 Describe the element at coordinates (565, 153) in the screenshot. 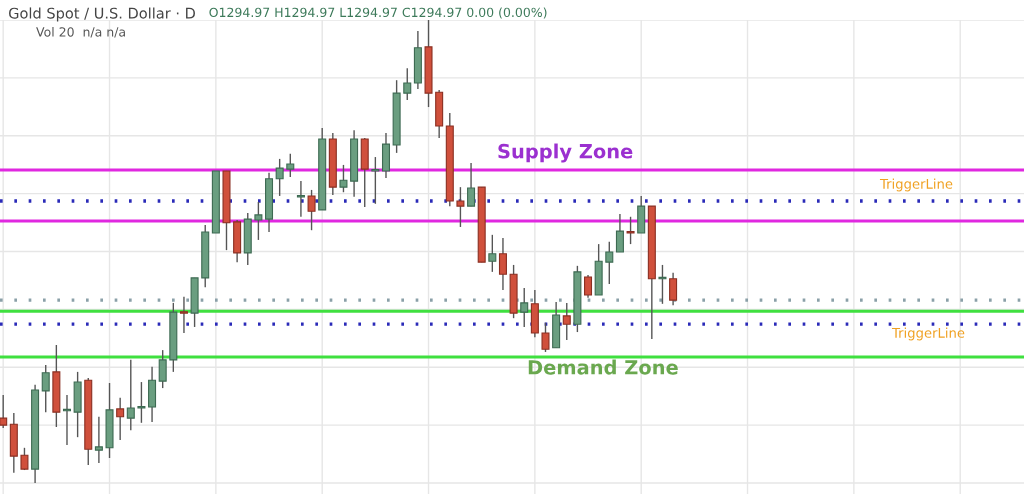

I see `annotation: Supply Zone` at that location.